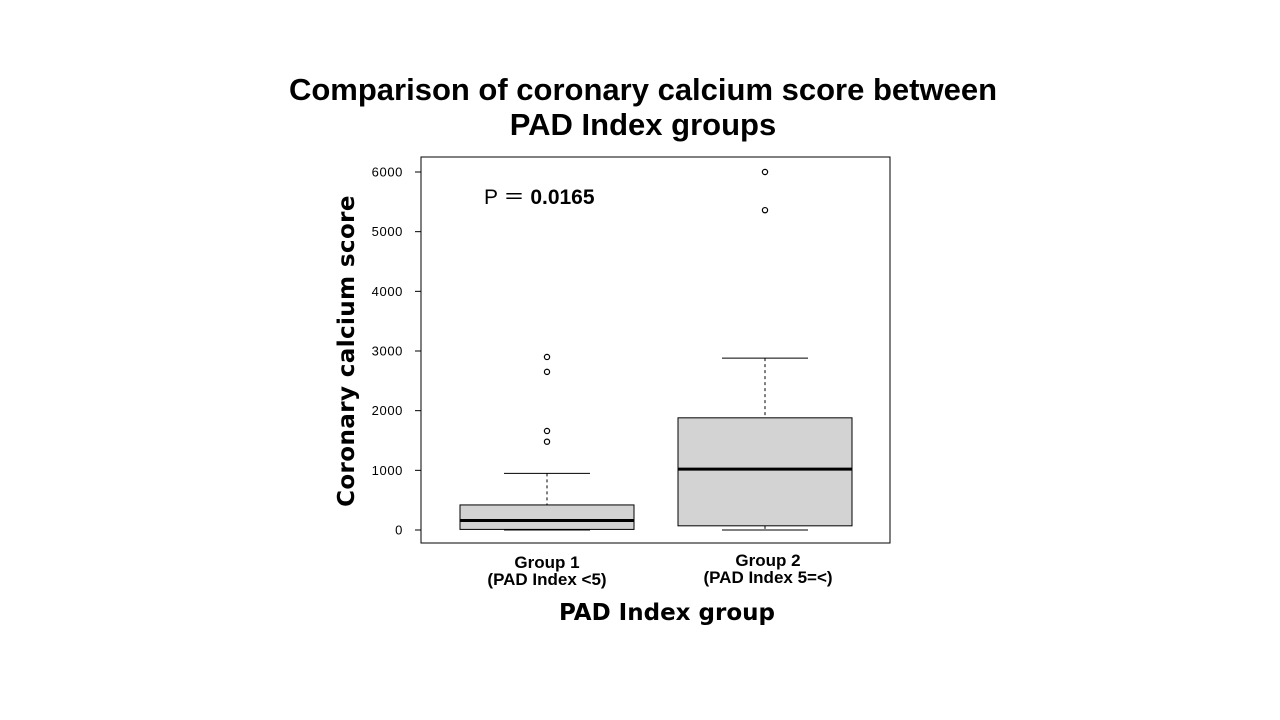 The height and width of the screenshot is (720, 1280). I want to click on p-value-label: P ＝, so click(504, 197).